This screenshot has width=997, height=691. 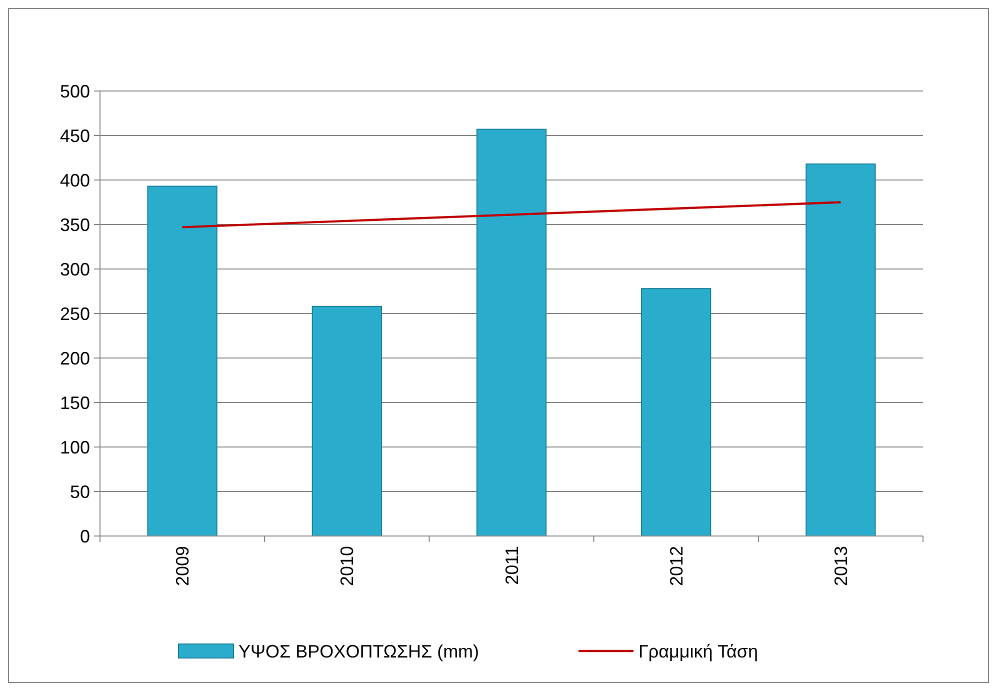 I want to click on y-tick-label: 500, so click(x=75, y=91).